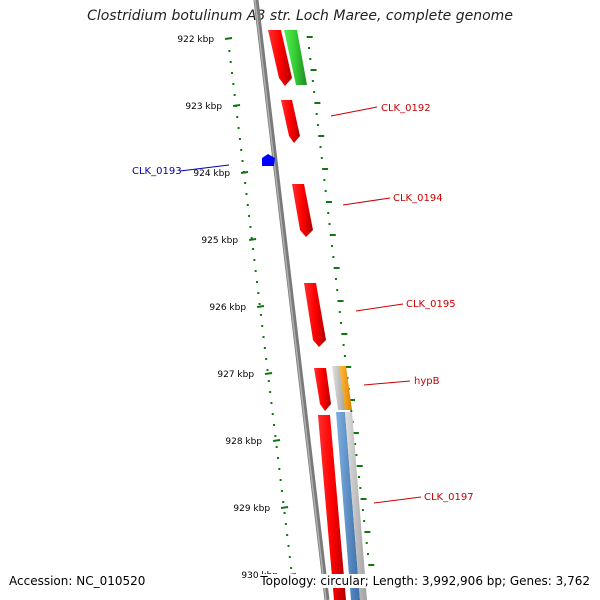 Image resolution: width=600 pixels, height=600 pixels. I want to click on gene-feature-upstream-red, so click(280, 58).